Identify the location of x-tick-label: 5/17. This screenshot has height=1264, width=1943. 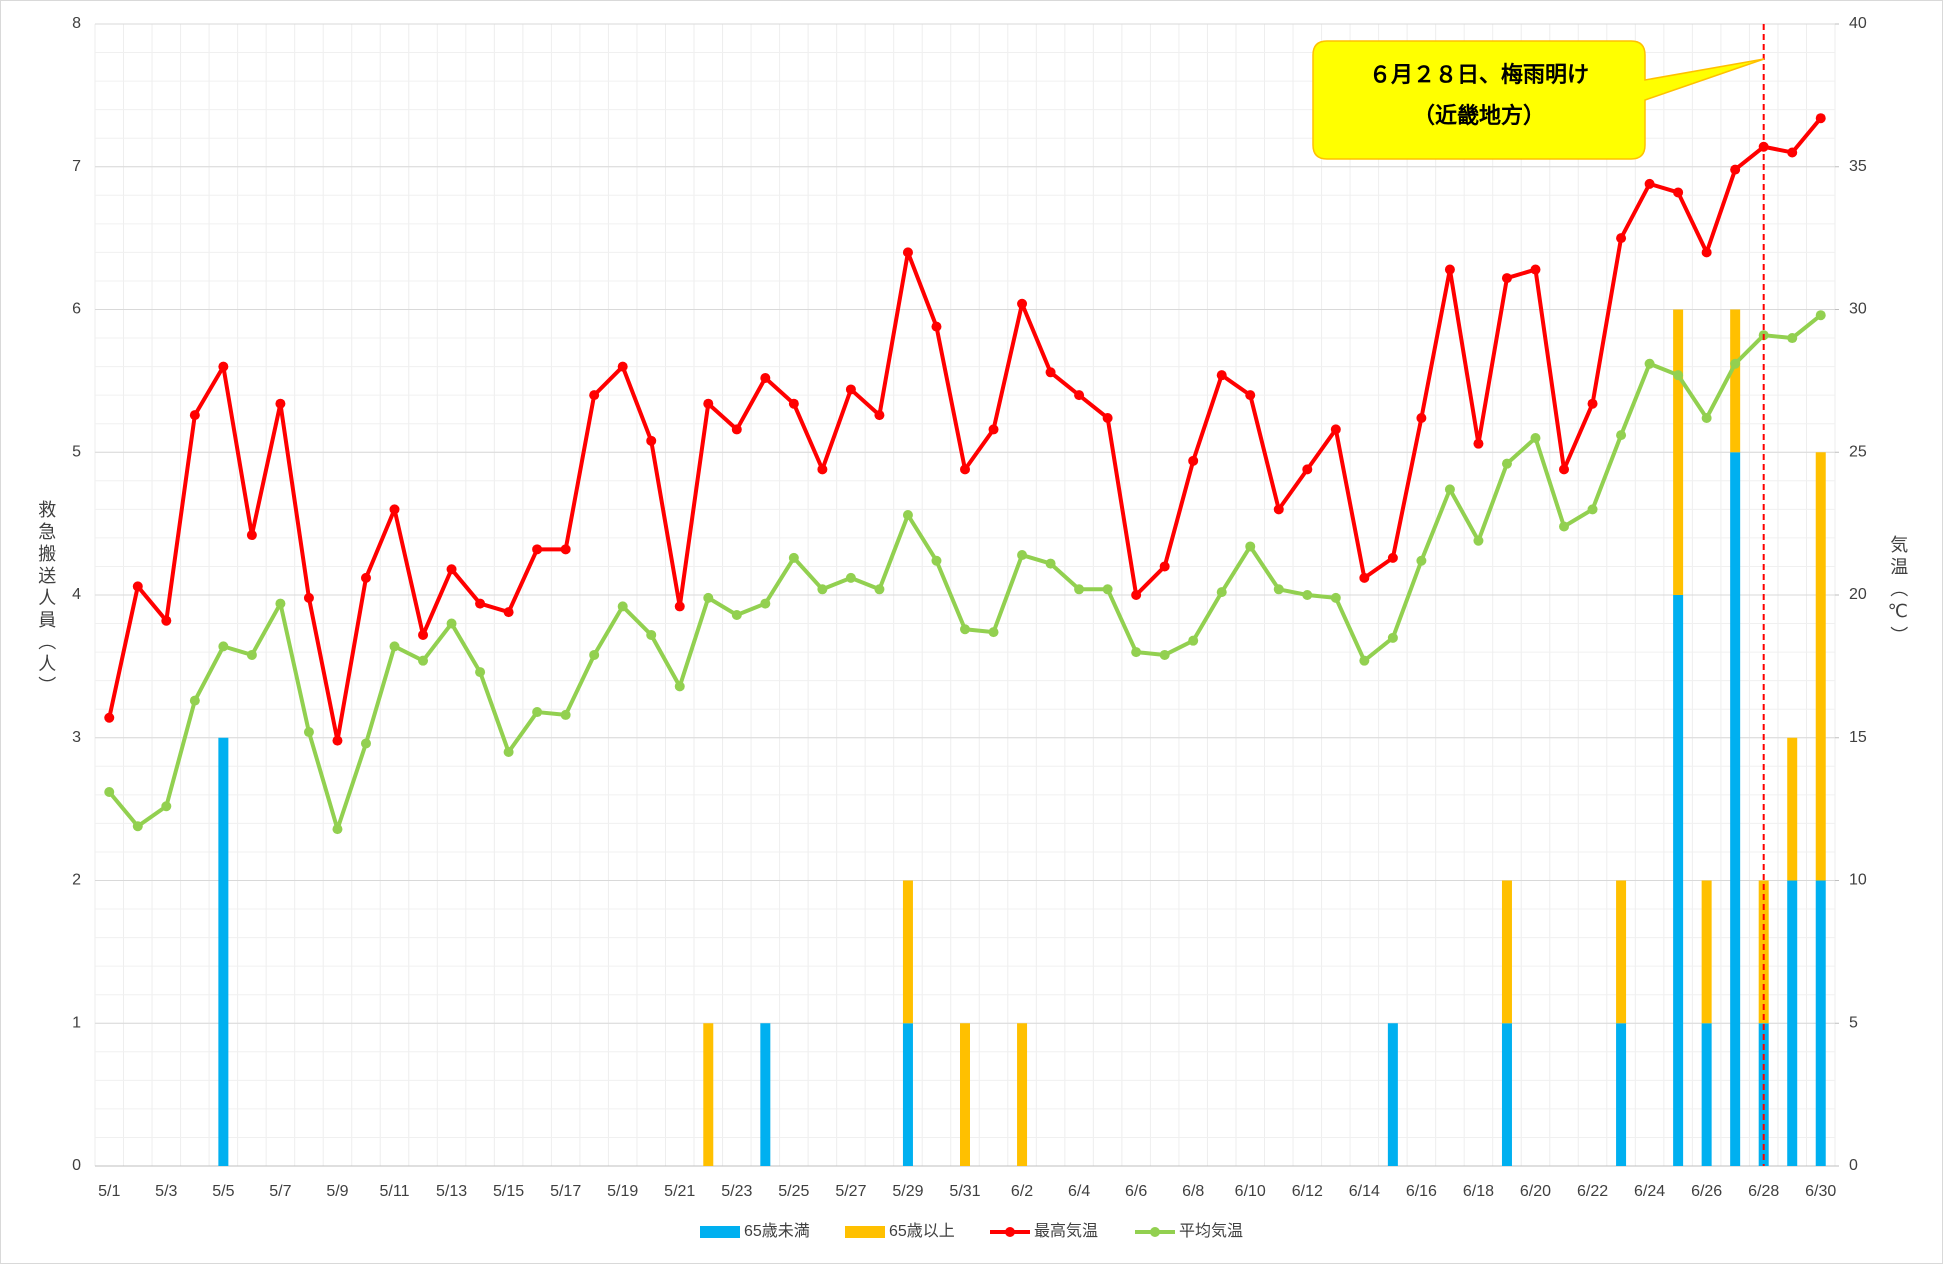
(565, 1191).